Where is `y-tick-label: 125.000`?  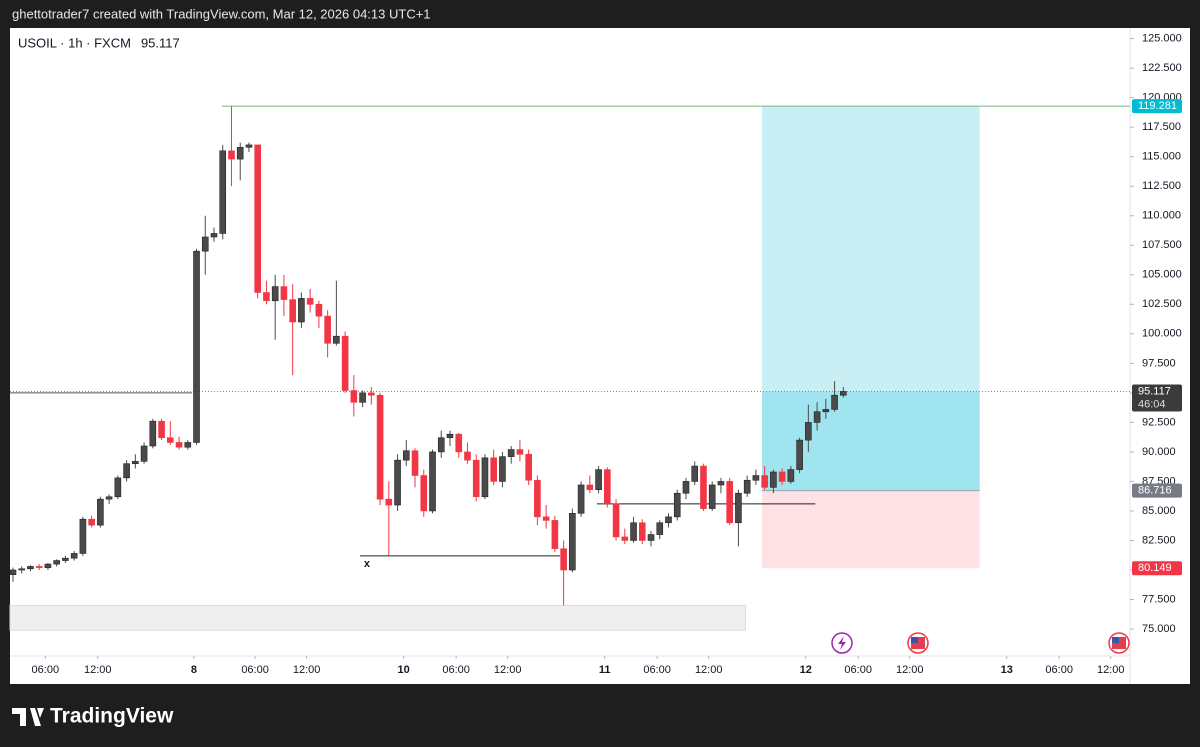 y-tick-label: 125.000 is located at coordinates (1162, 39).